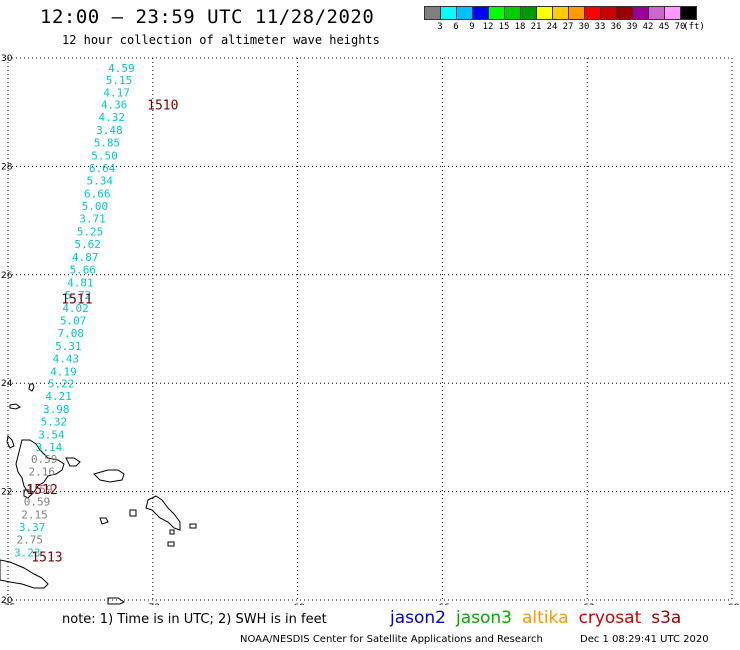 This screenshot has height=650, width=740. I want to click on wave-height-value: 4.19, so click(63, 371).